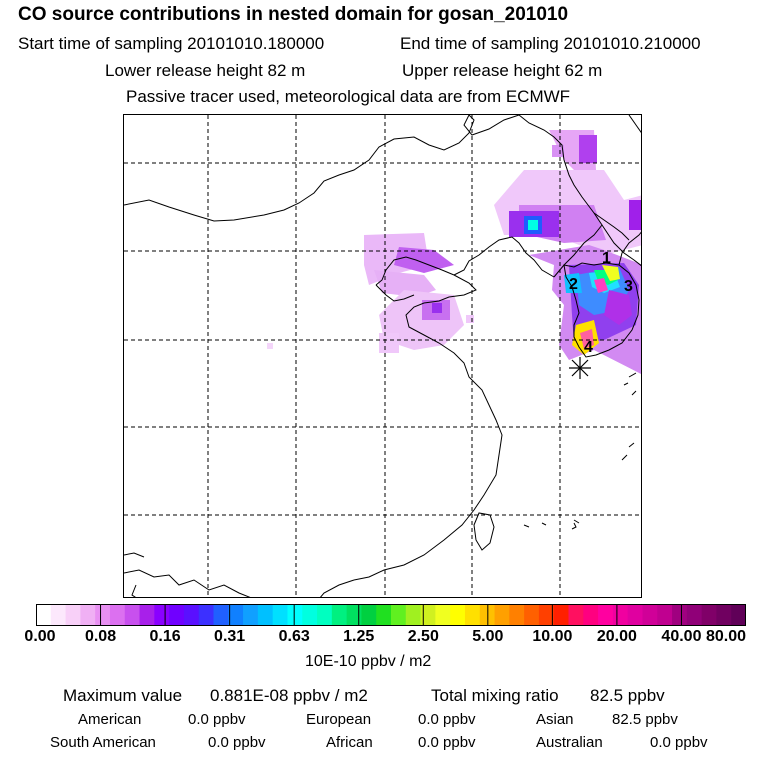 The image size is (768, 768). What do you see at coordinates (103, 742) in the screenshot?
I see `region-name: South American` at bounding box center [103, 742].